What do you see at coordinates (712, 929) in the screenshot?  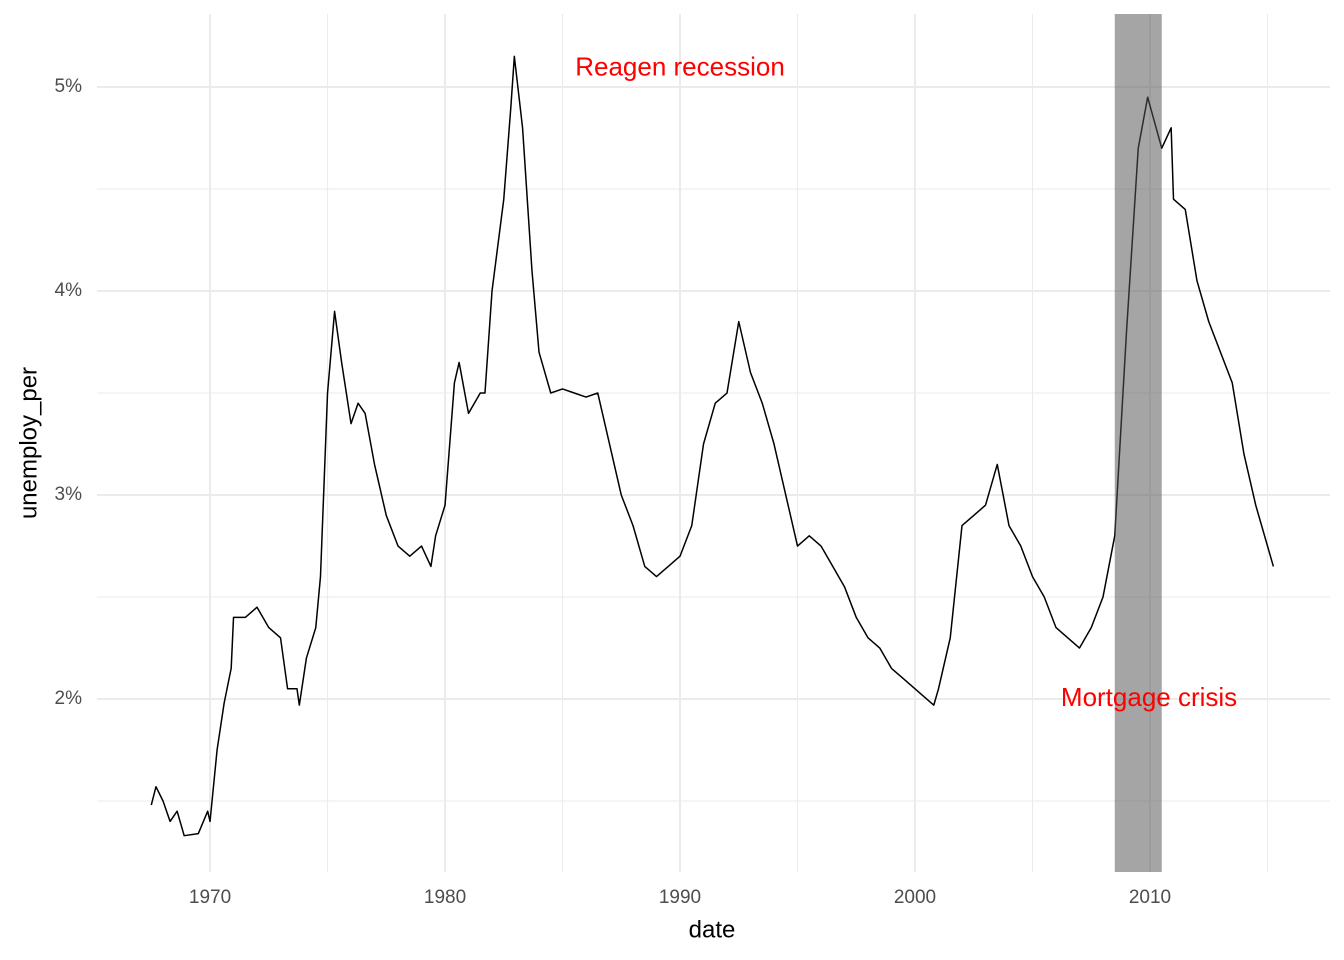 I see `x-axis-title: date` at bounding box center [712, 929].